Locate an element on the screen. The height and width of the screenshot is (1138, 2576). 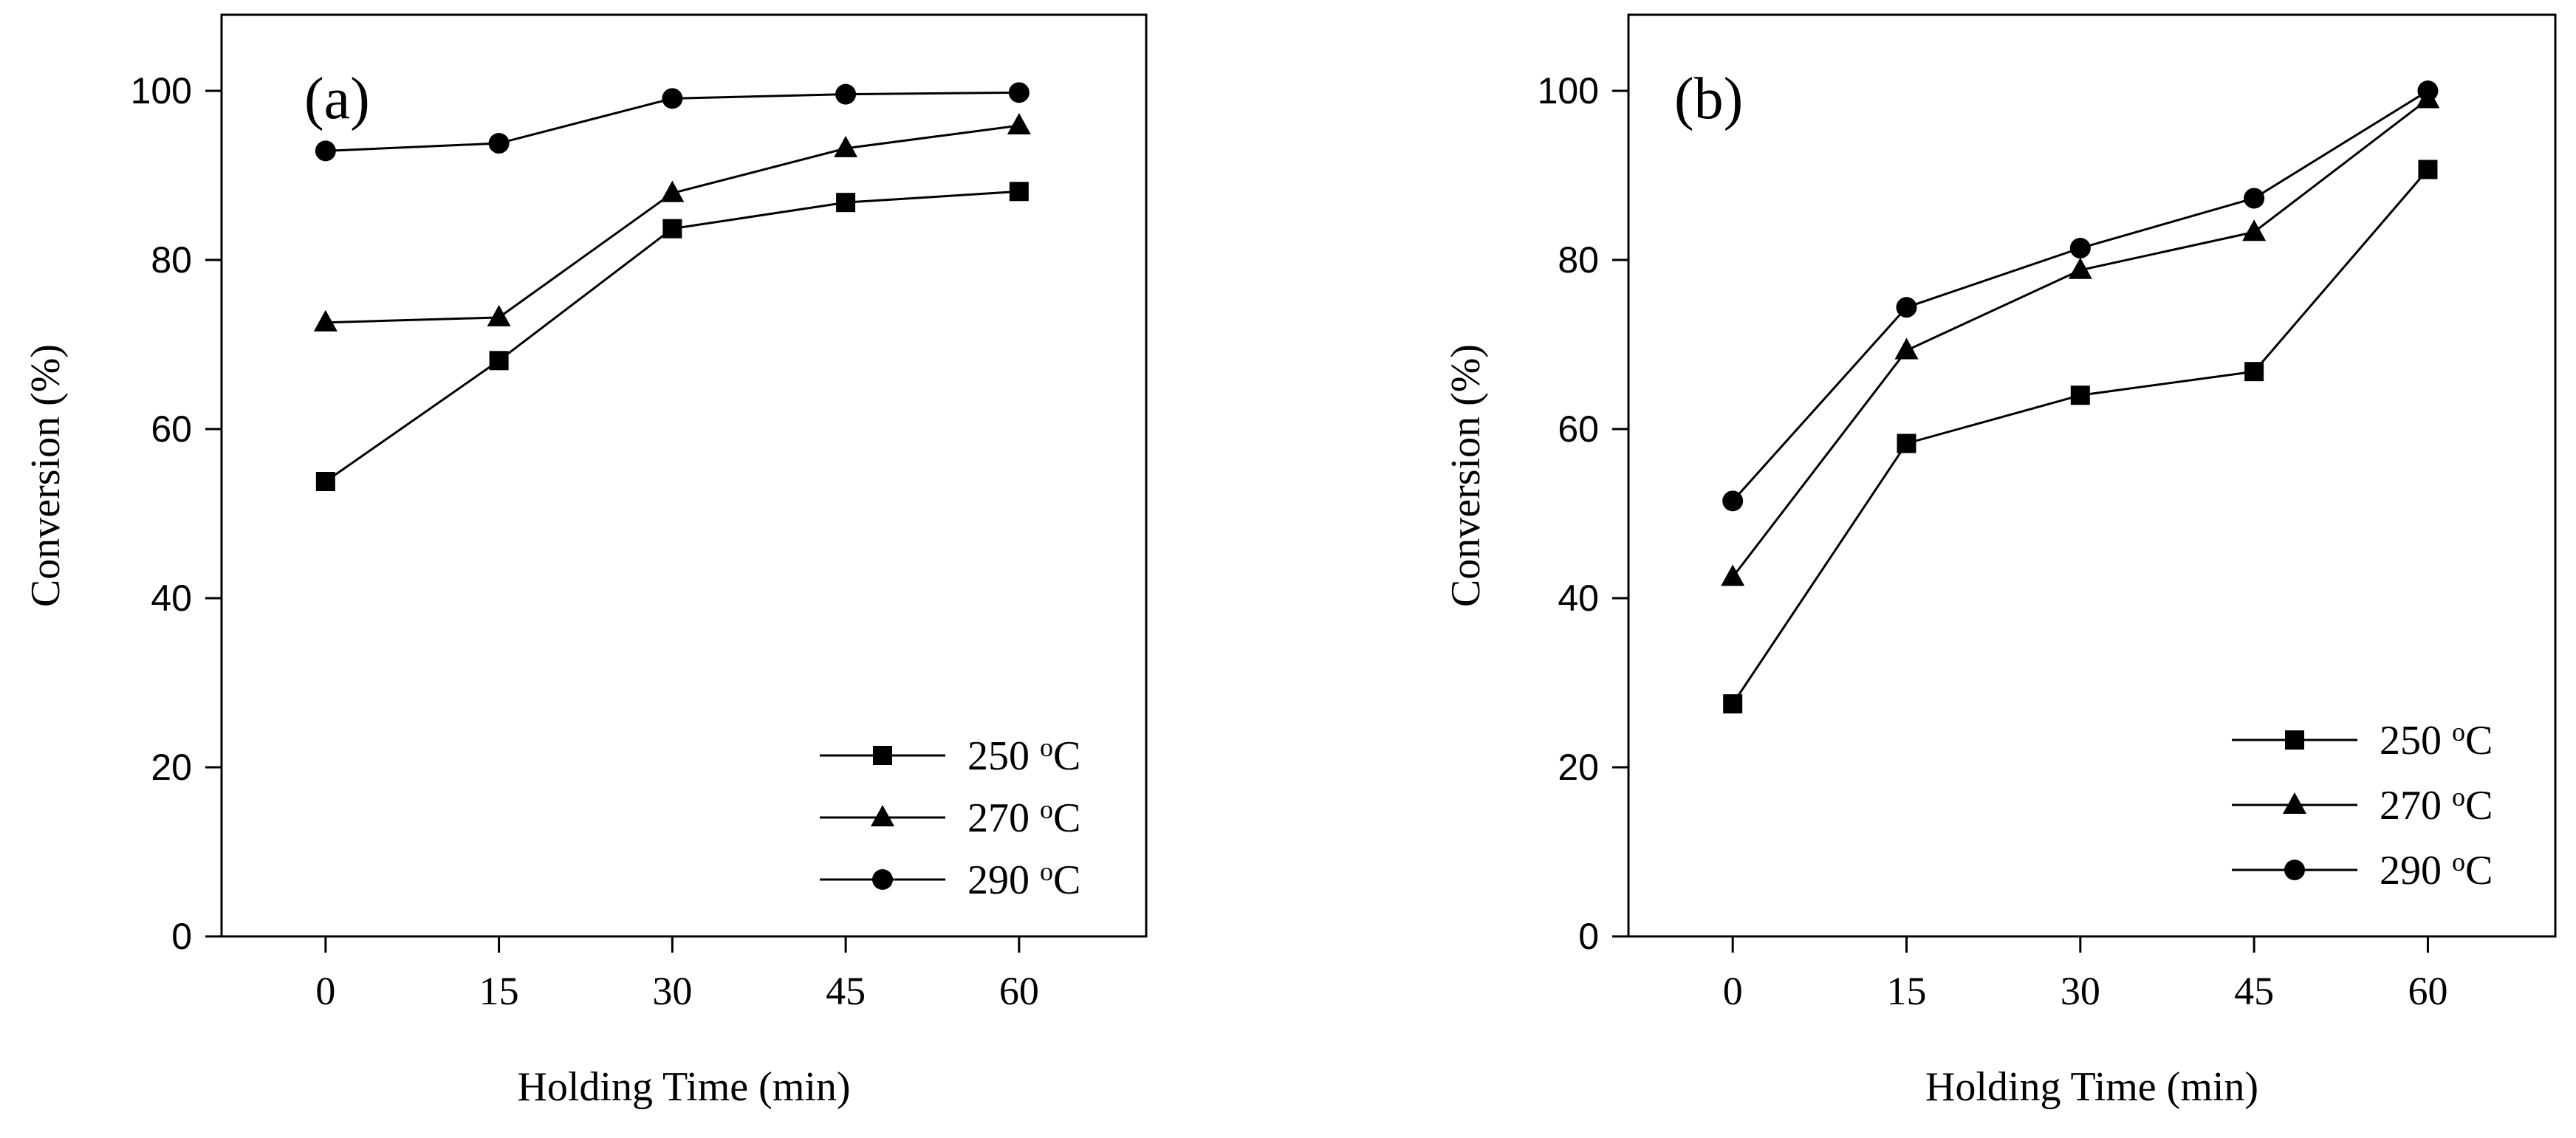
y-tick-label: 60 is located at coordinates (171, 429).